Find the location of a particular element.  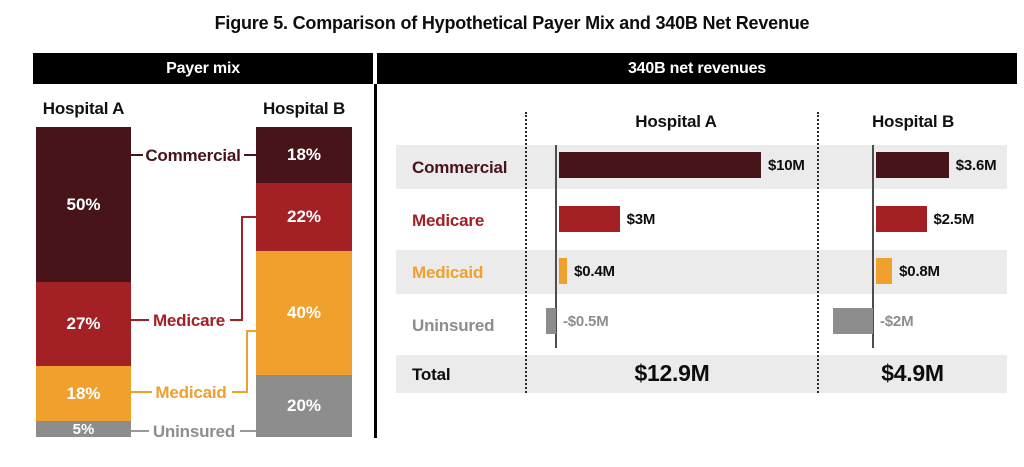

row-label-total: Total is located at coordinates (431, 374).